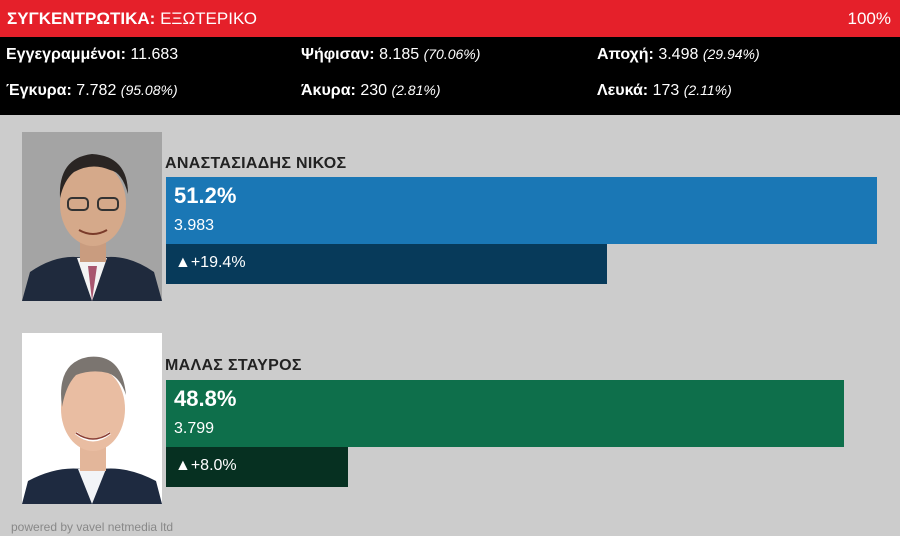 Image resolution: width=900 pixels, height=536 pixels. I want to click on stat-valid: Έγκυρα: 7.782 (95.08%), so click(92, 91).